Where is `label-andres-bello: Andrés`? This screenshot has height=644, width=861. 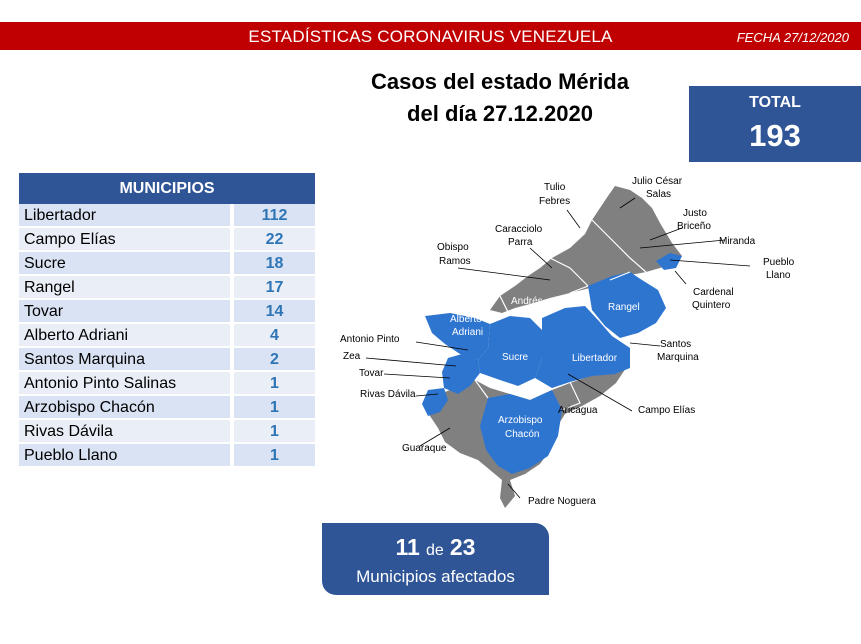 label-andres-bello: Andrés is located at coordinates (527, 301).